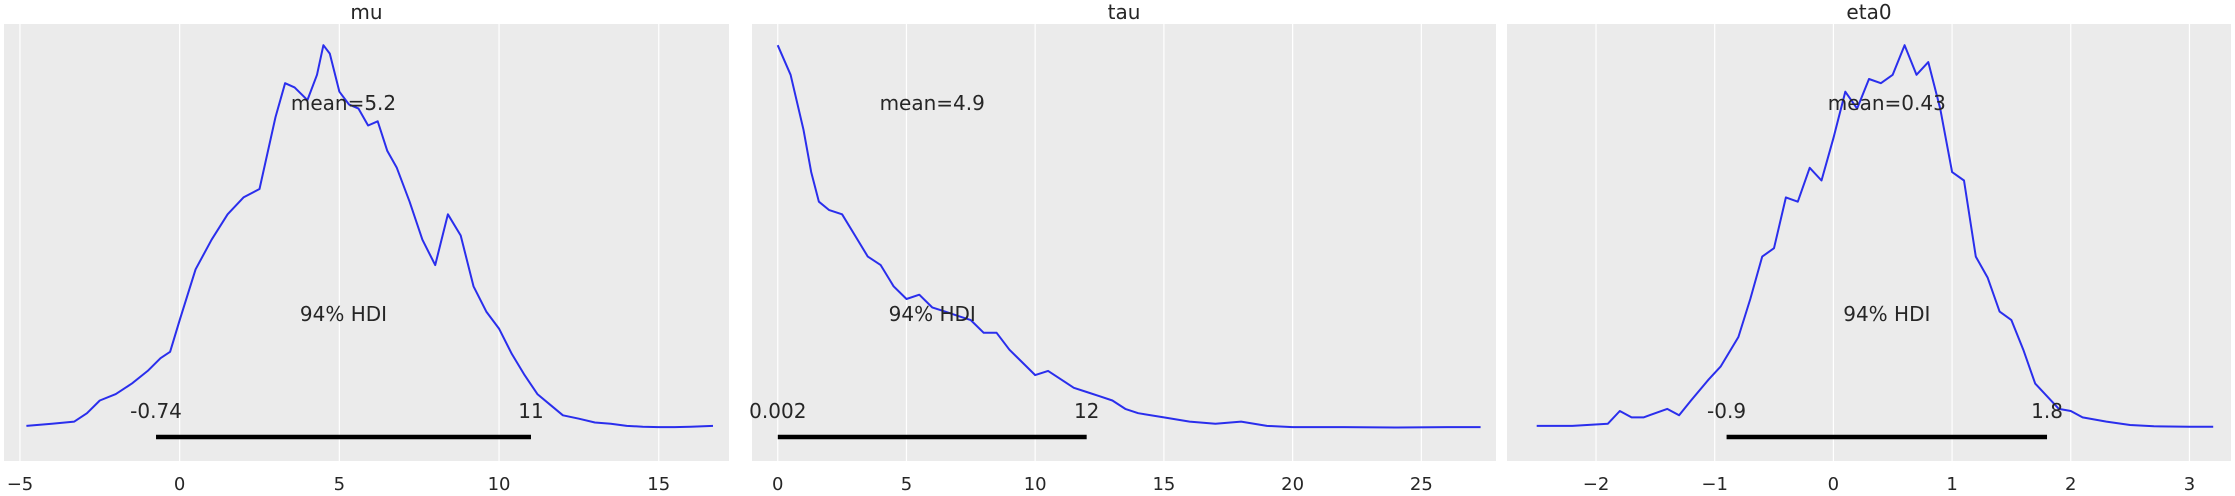  I want to click on mean-label: mean=5.2, so click(343, 103).